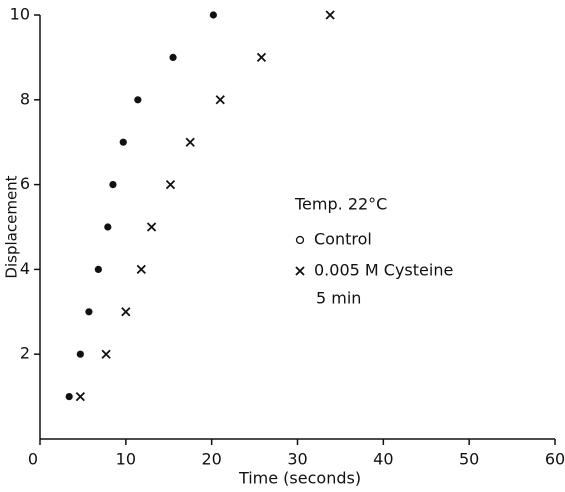 This screenshot has width=565, height=492. Describe the element at coordinates (33, 459) in the screenshot. I see `x-tick-label: 0` at that location.